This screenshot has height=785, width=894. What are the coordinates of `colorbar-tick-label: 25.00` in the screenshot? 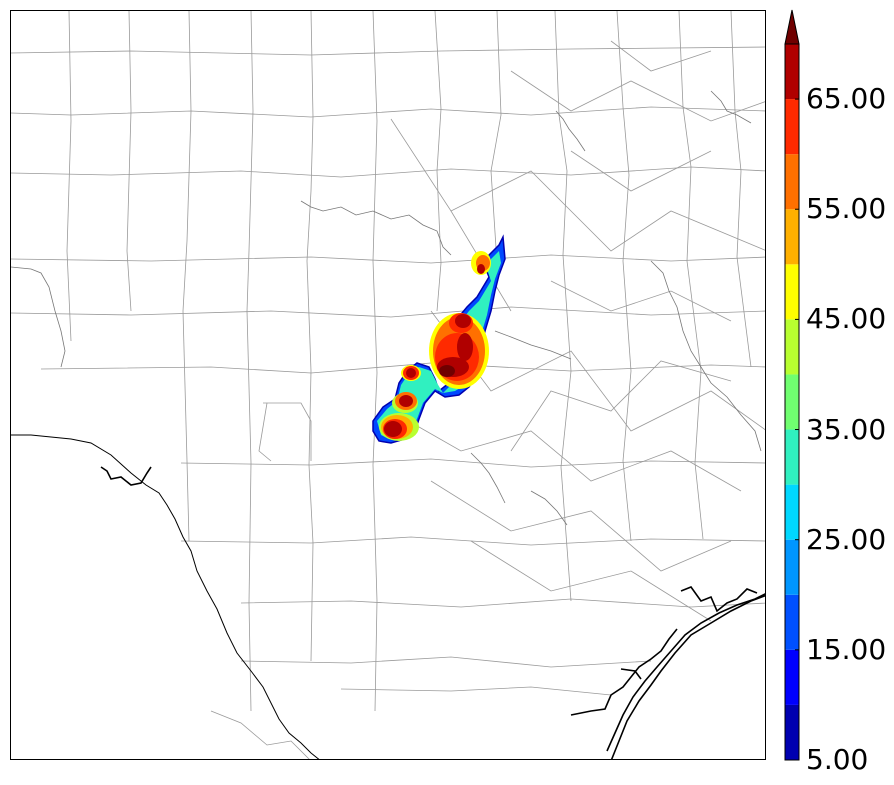 It's located at (846, 539).